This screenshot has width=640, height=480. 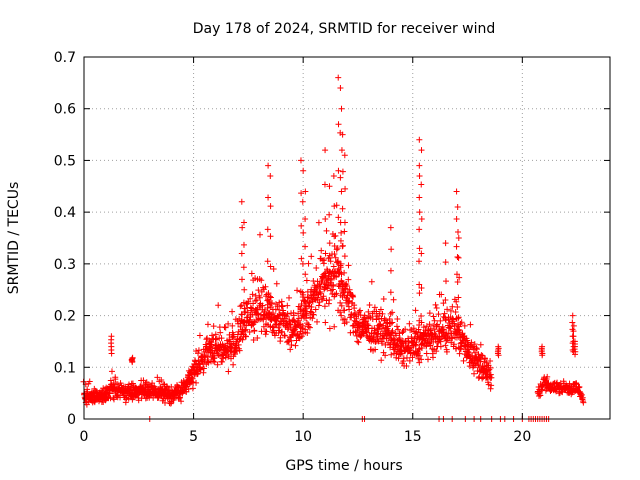 I want to click on y-tick-label: 0.7, so click(x=65, y=58).